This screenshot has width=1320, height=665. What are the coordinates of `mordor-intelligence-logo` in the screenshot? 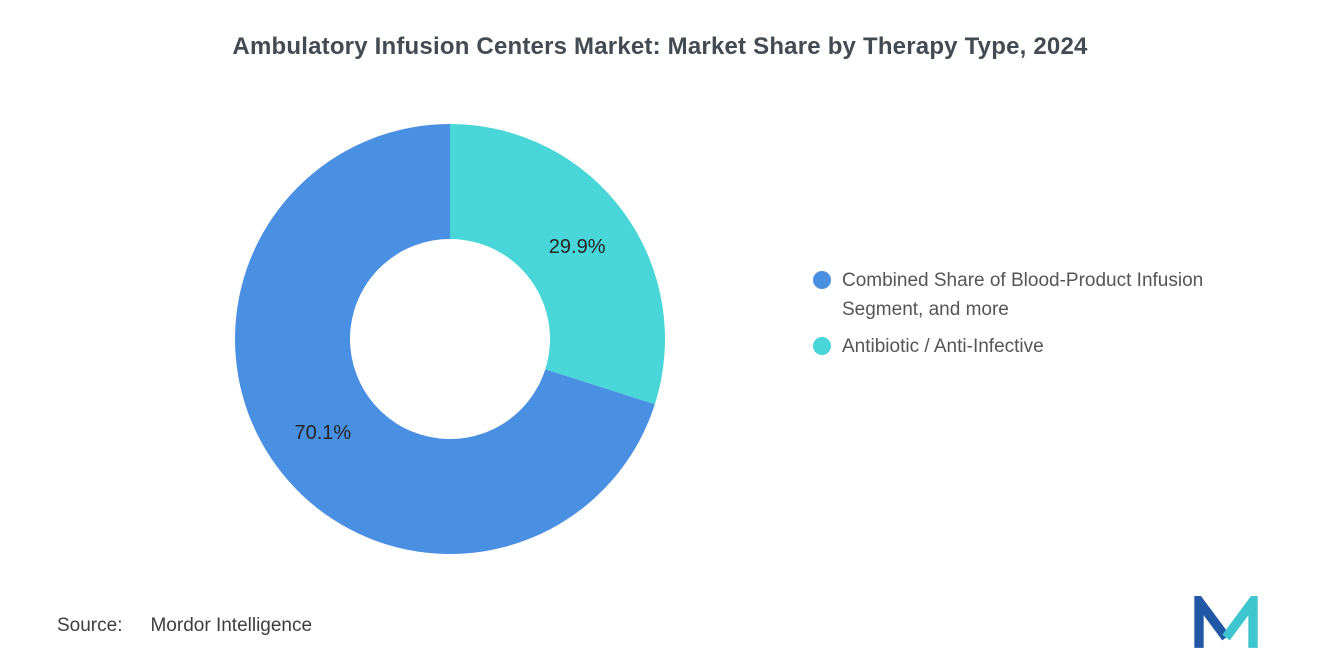 It's located at (1226, 618).